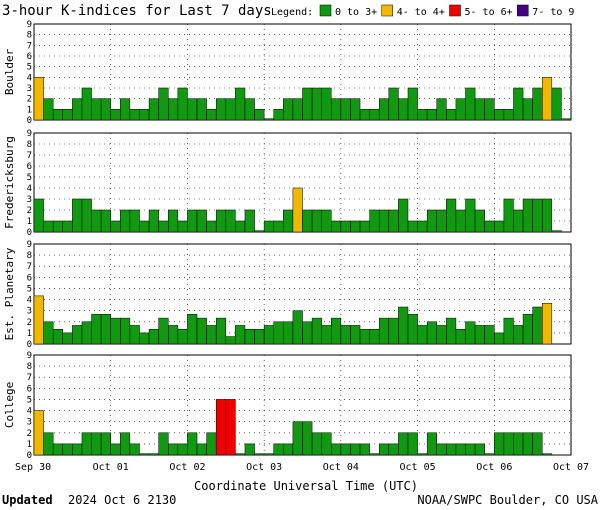  What do you see at coordinates (29, 211) in the screenshot?
I see `y-tick-label: 2` at bounding box center [29, 211].